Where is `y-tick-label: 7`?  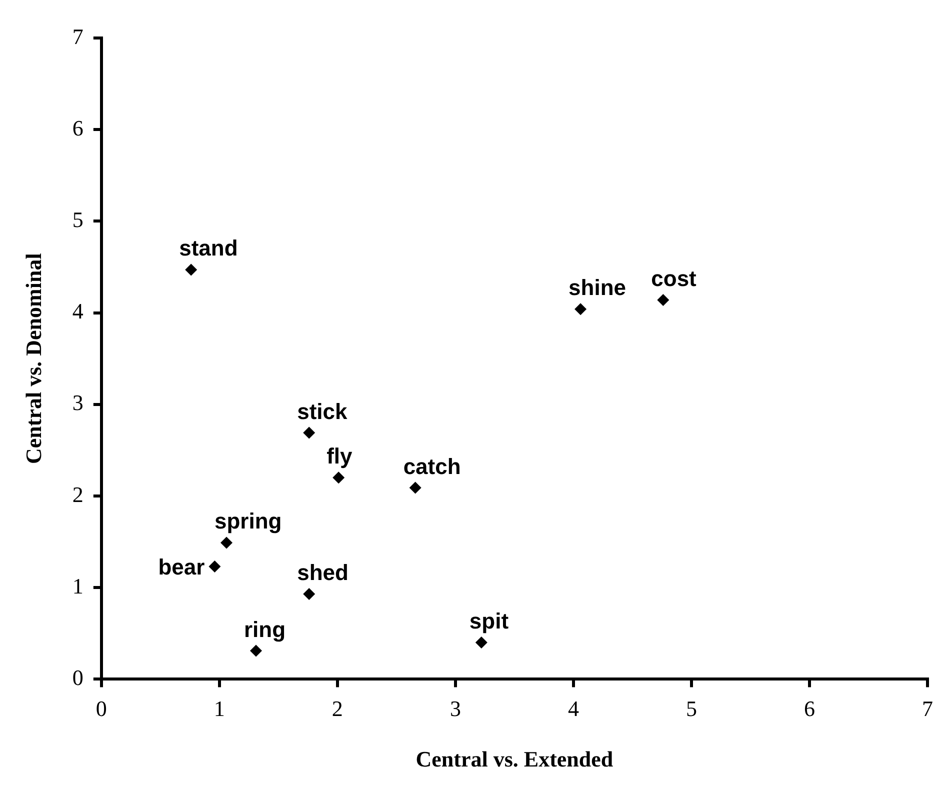
y-tick-label: 7 is located at coordinates (78, 36).